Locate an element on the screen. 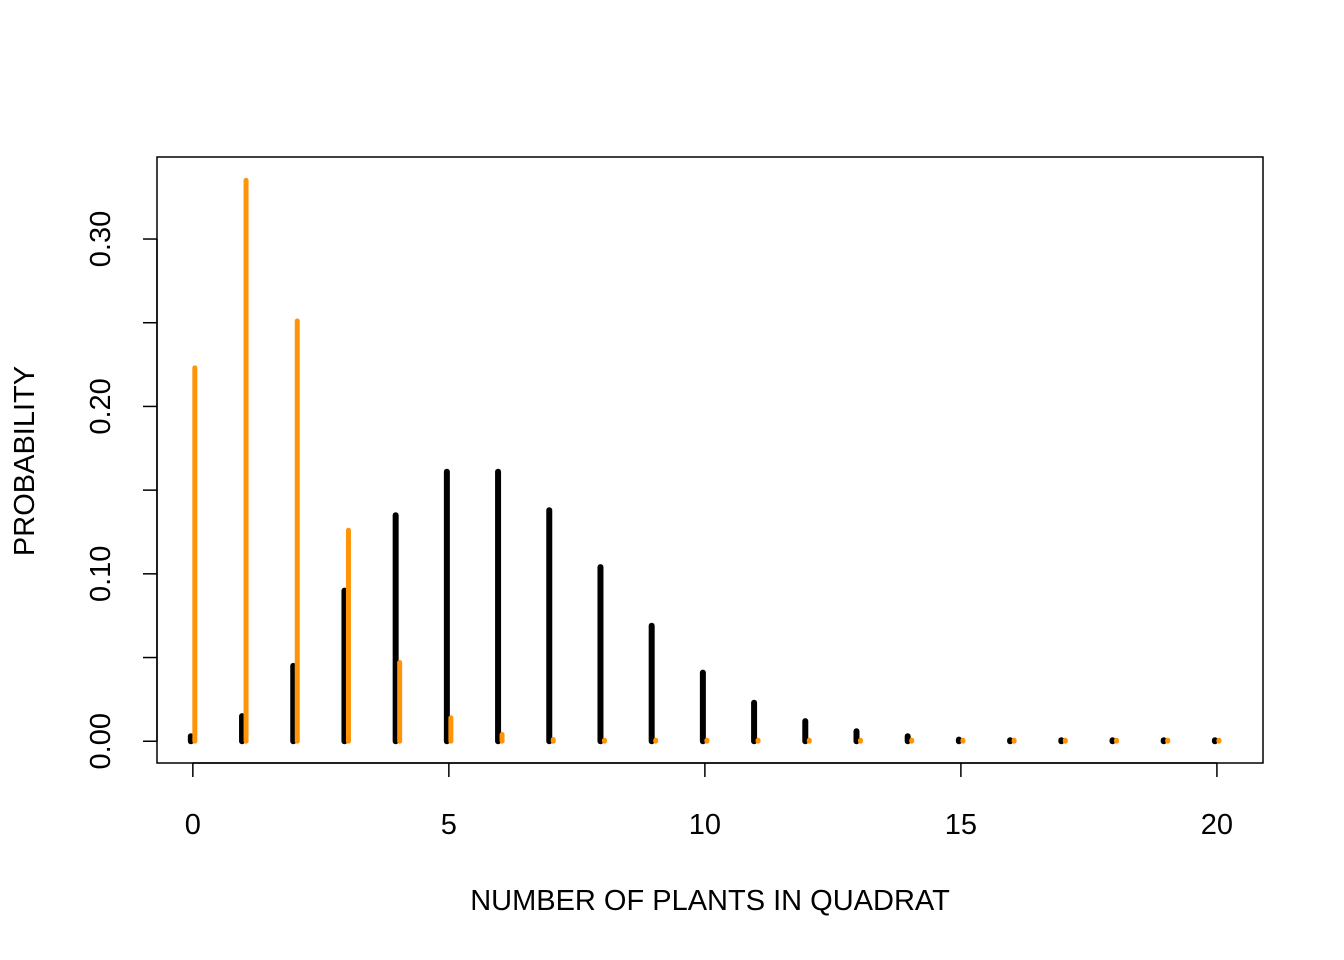  x-axis: 0 5 10 15 20 is located at coordinates (709, 801).